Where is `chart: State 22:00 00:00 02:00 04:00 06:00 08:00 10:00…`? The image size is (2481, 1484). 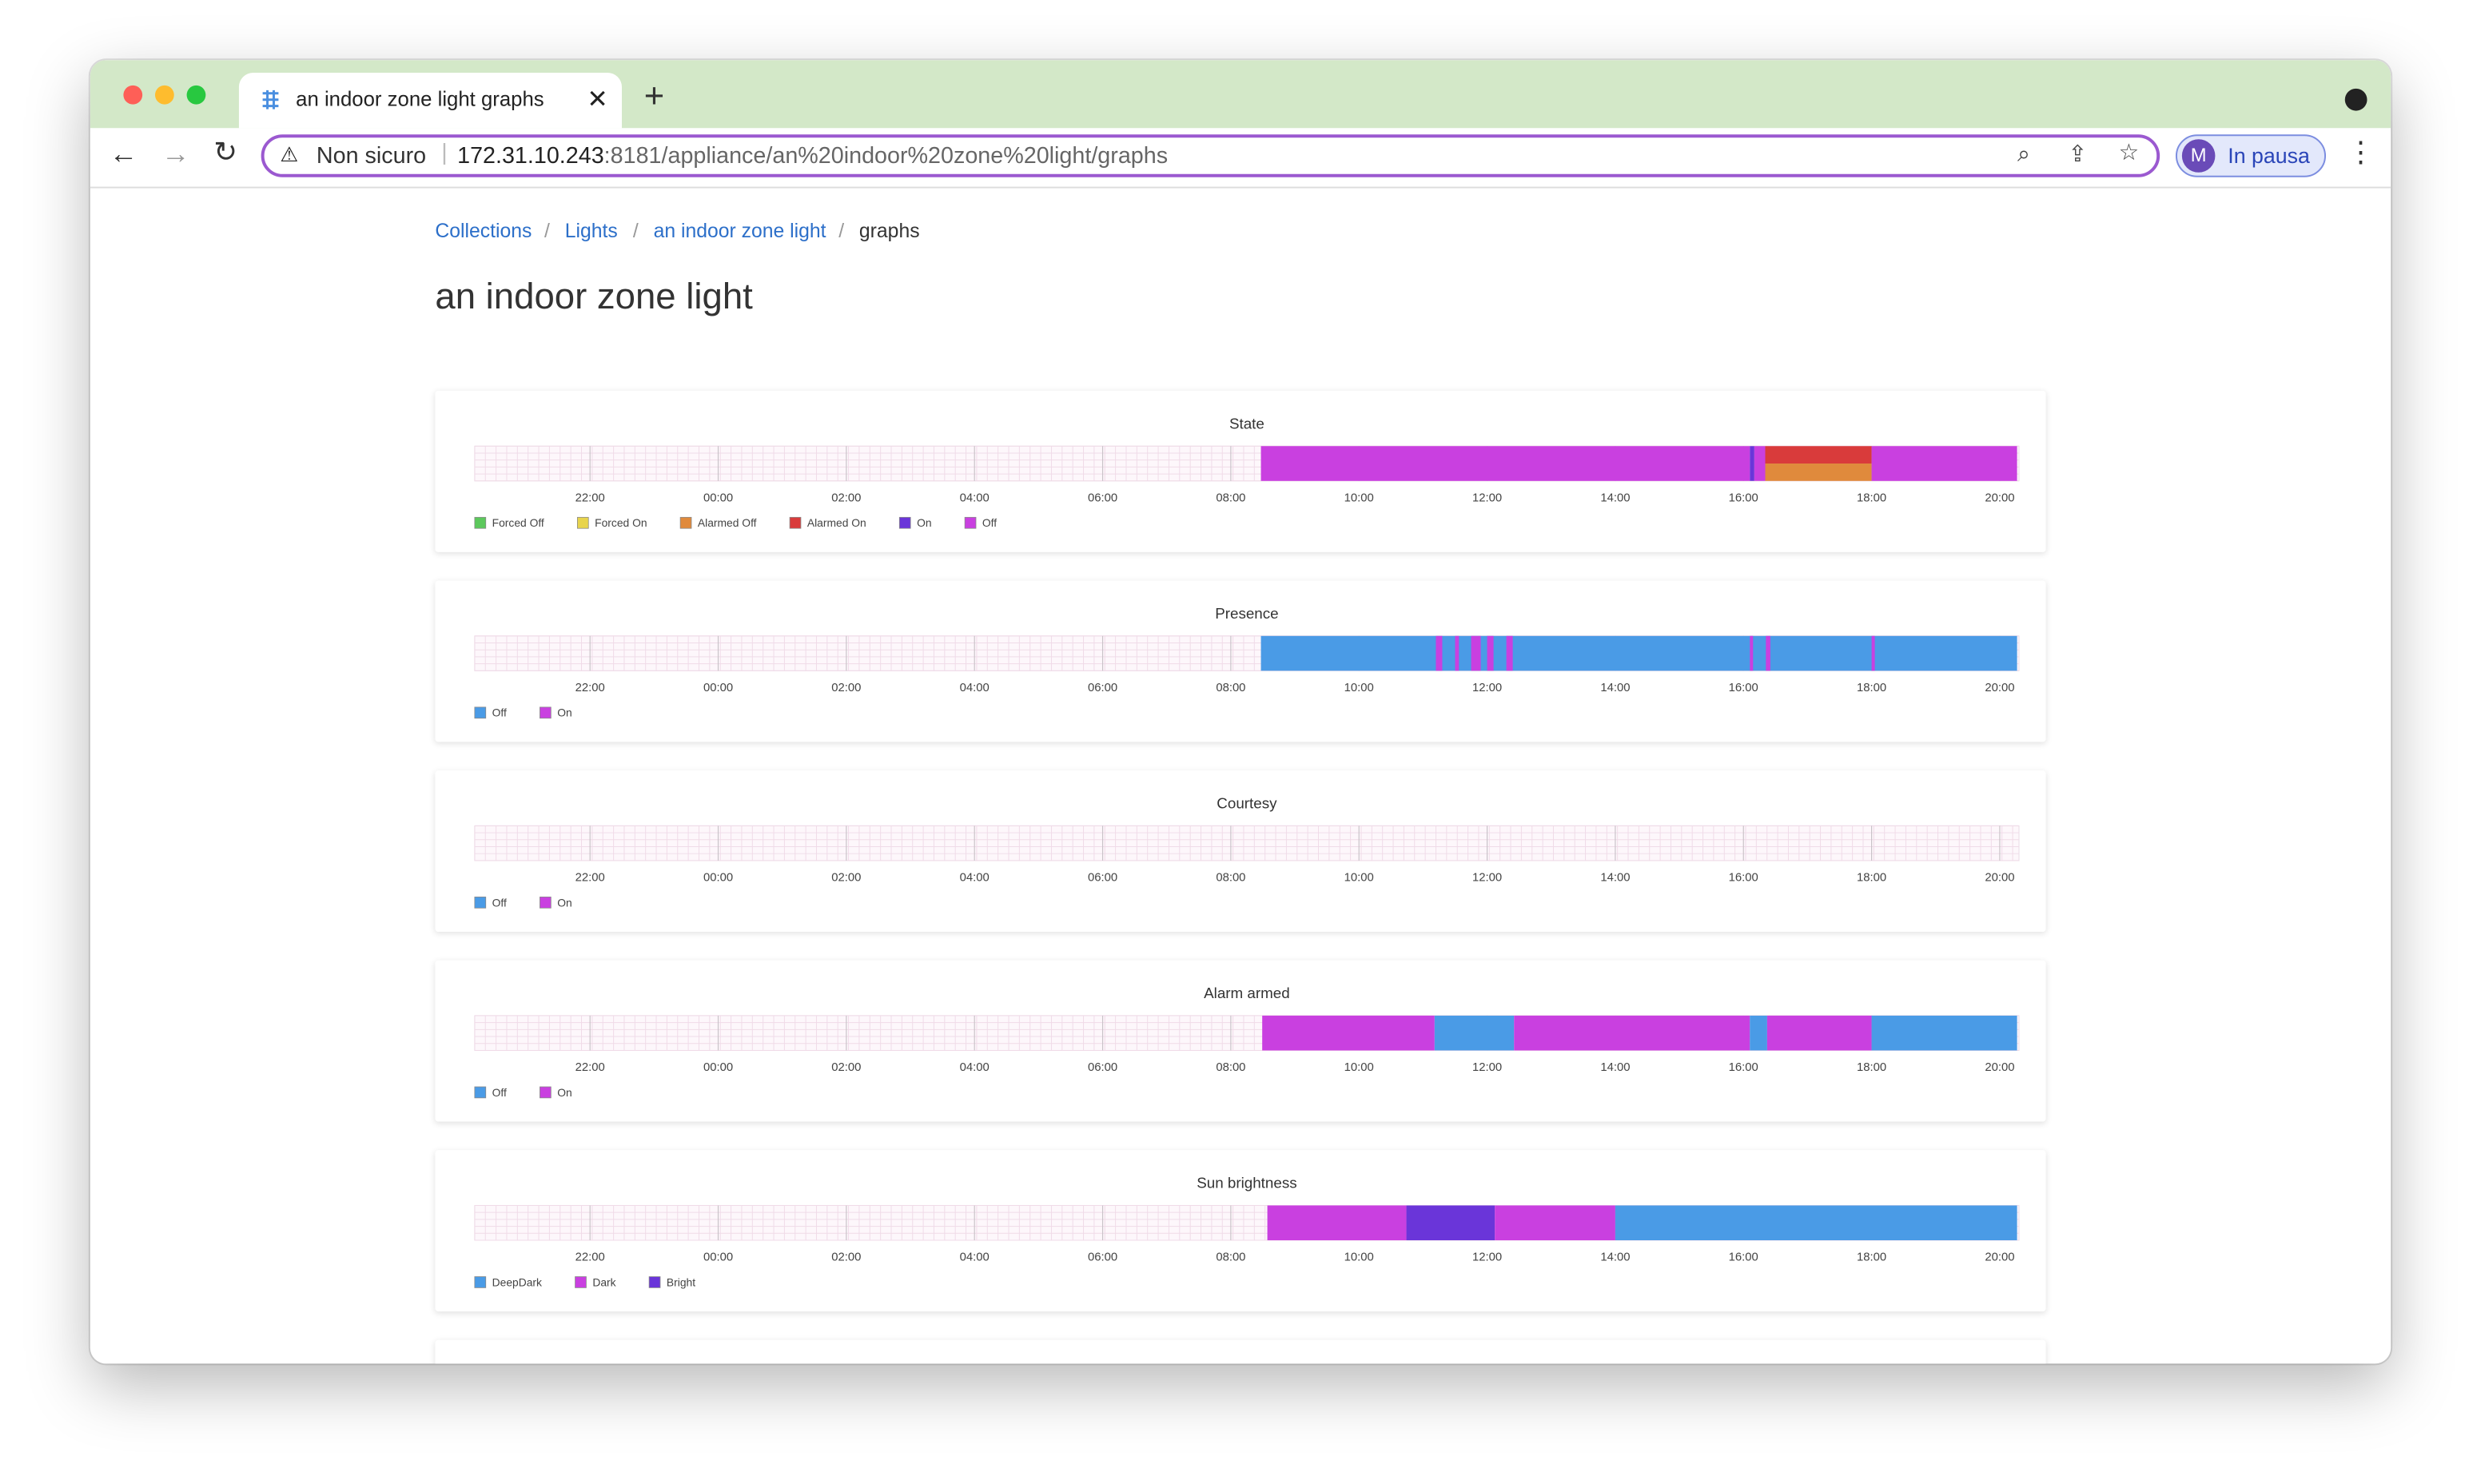
chart: State 22:00 00:00 02:00 04:00 06:00 08:00 10:00… is located at coordinates (1247, 472).